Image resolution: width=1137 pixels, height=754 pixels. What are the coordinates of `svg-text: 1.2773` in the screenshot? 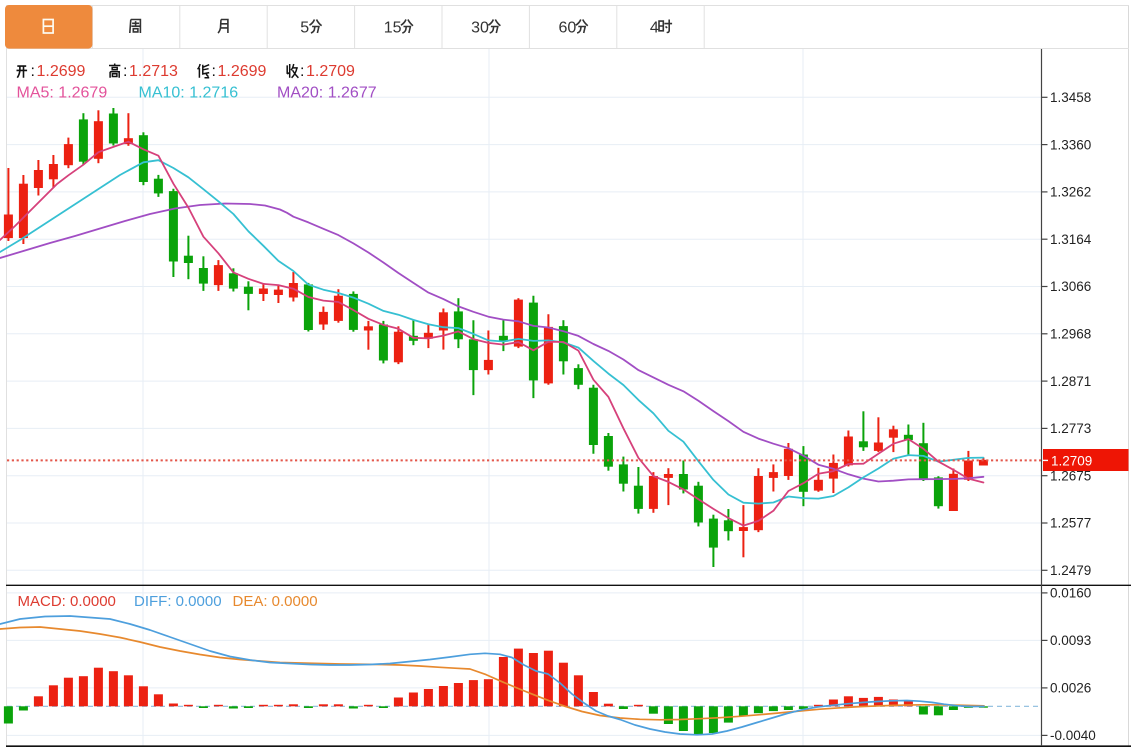 It's located at (1070, 428).